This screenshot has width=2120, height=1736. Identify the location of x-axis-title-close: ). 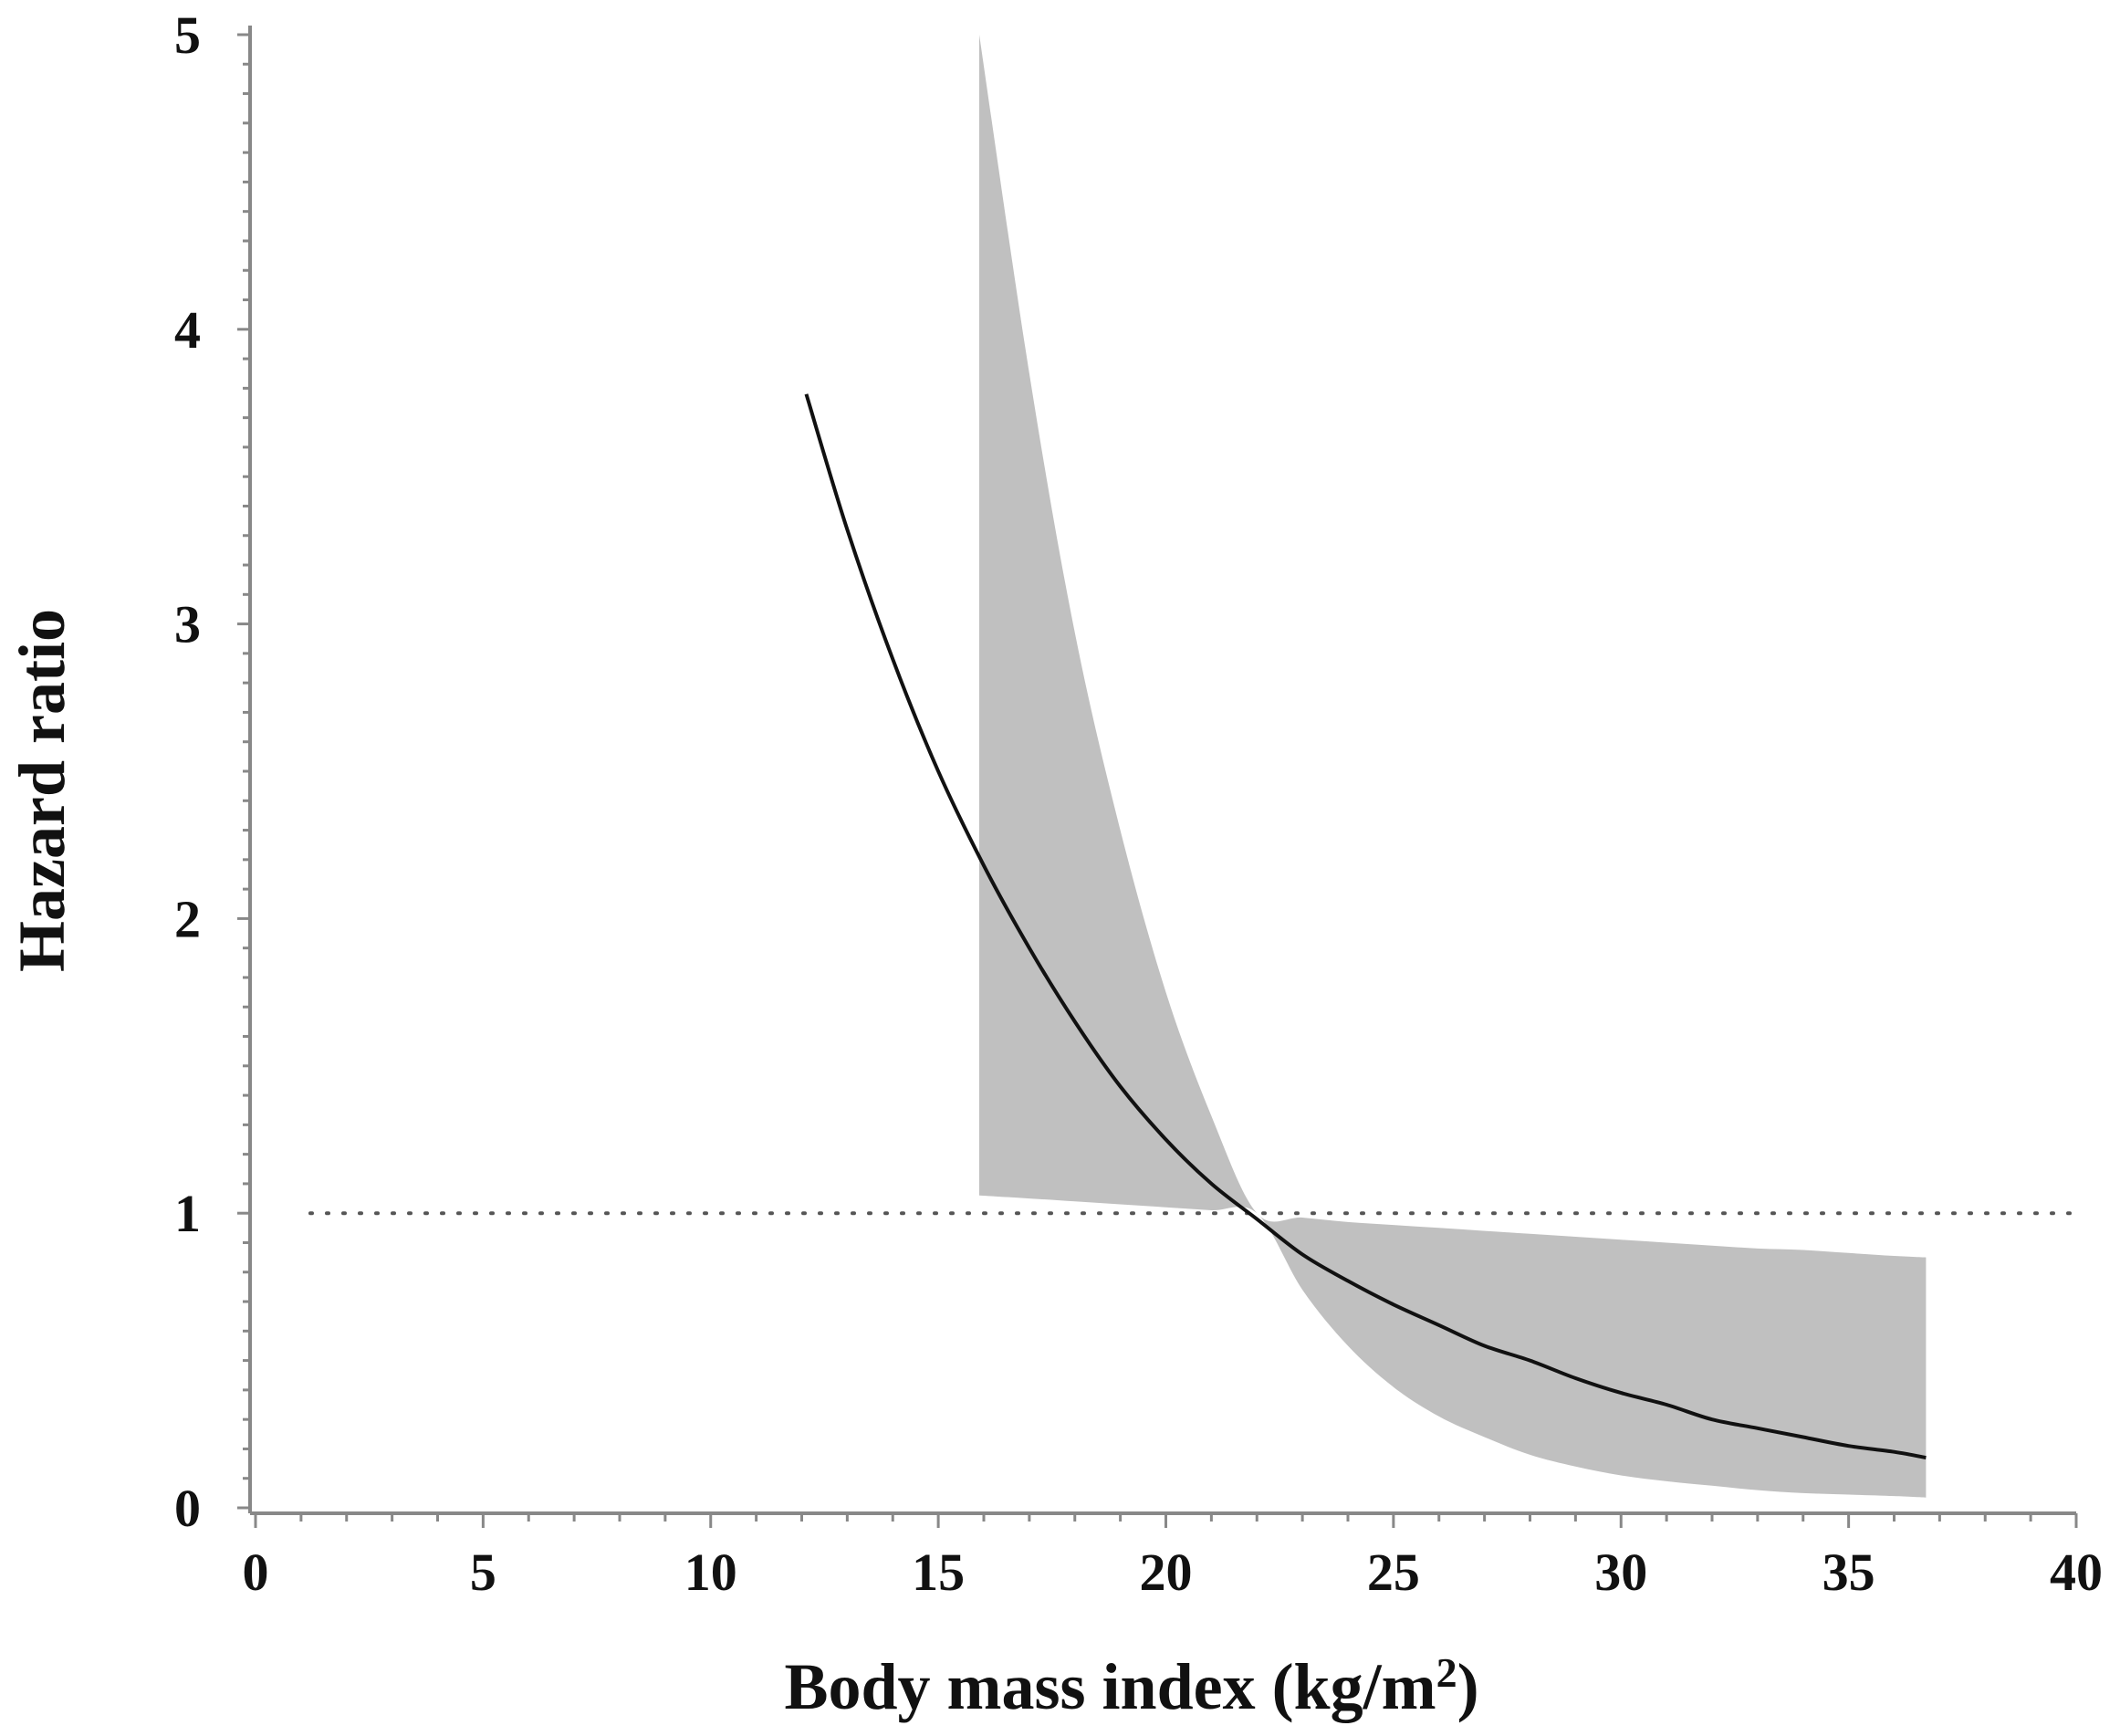
(1468, 1686).